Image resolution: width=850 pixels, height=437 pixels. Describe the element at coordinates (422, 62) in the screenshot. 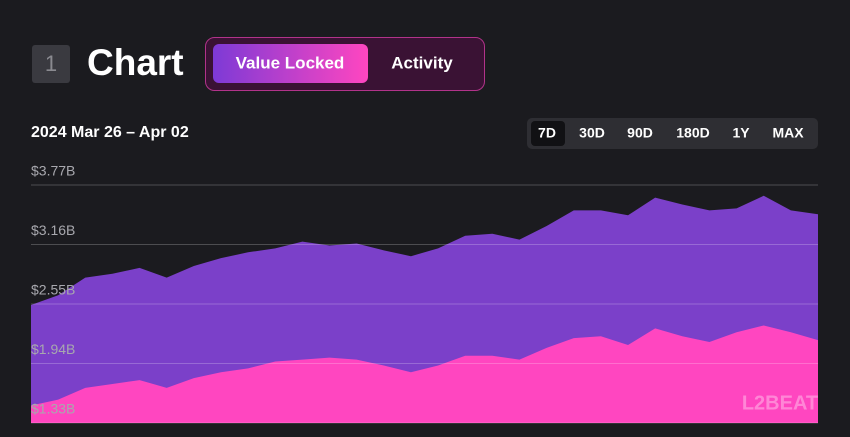

I see `tab-label: Activity` at that location.